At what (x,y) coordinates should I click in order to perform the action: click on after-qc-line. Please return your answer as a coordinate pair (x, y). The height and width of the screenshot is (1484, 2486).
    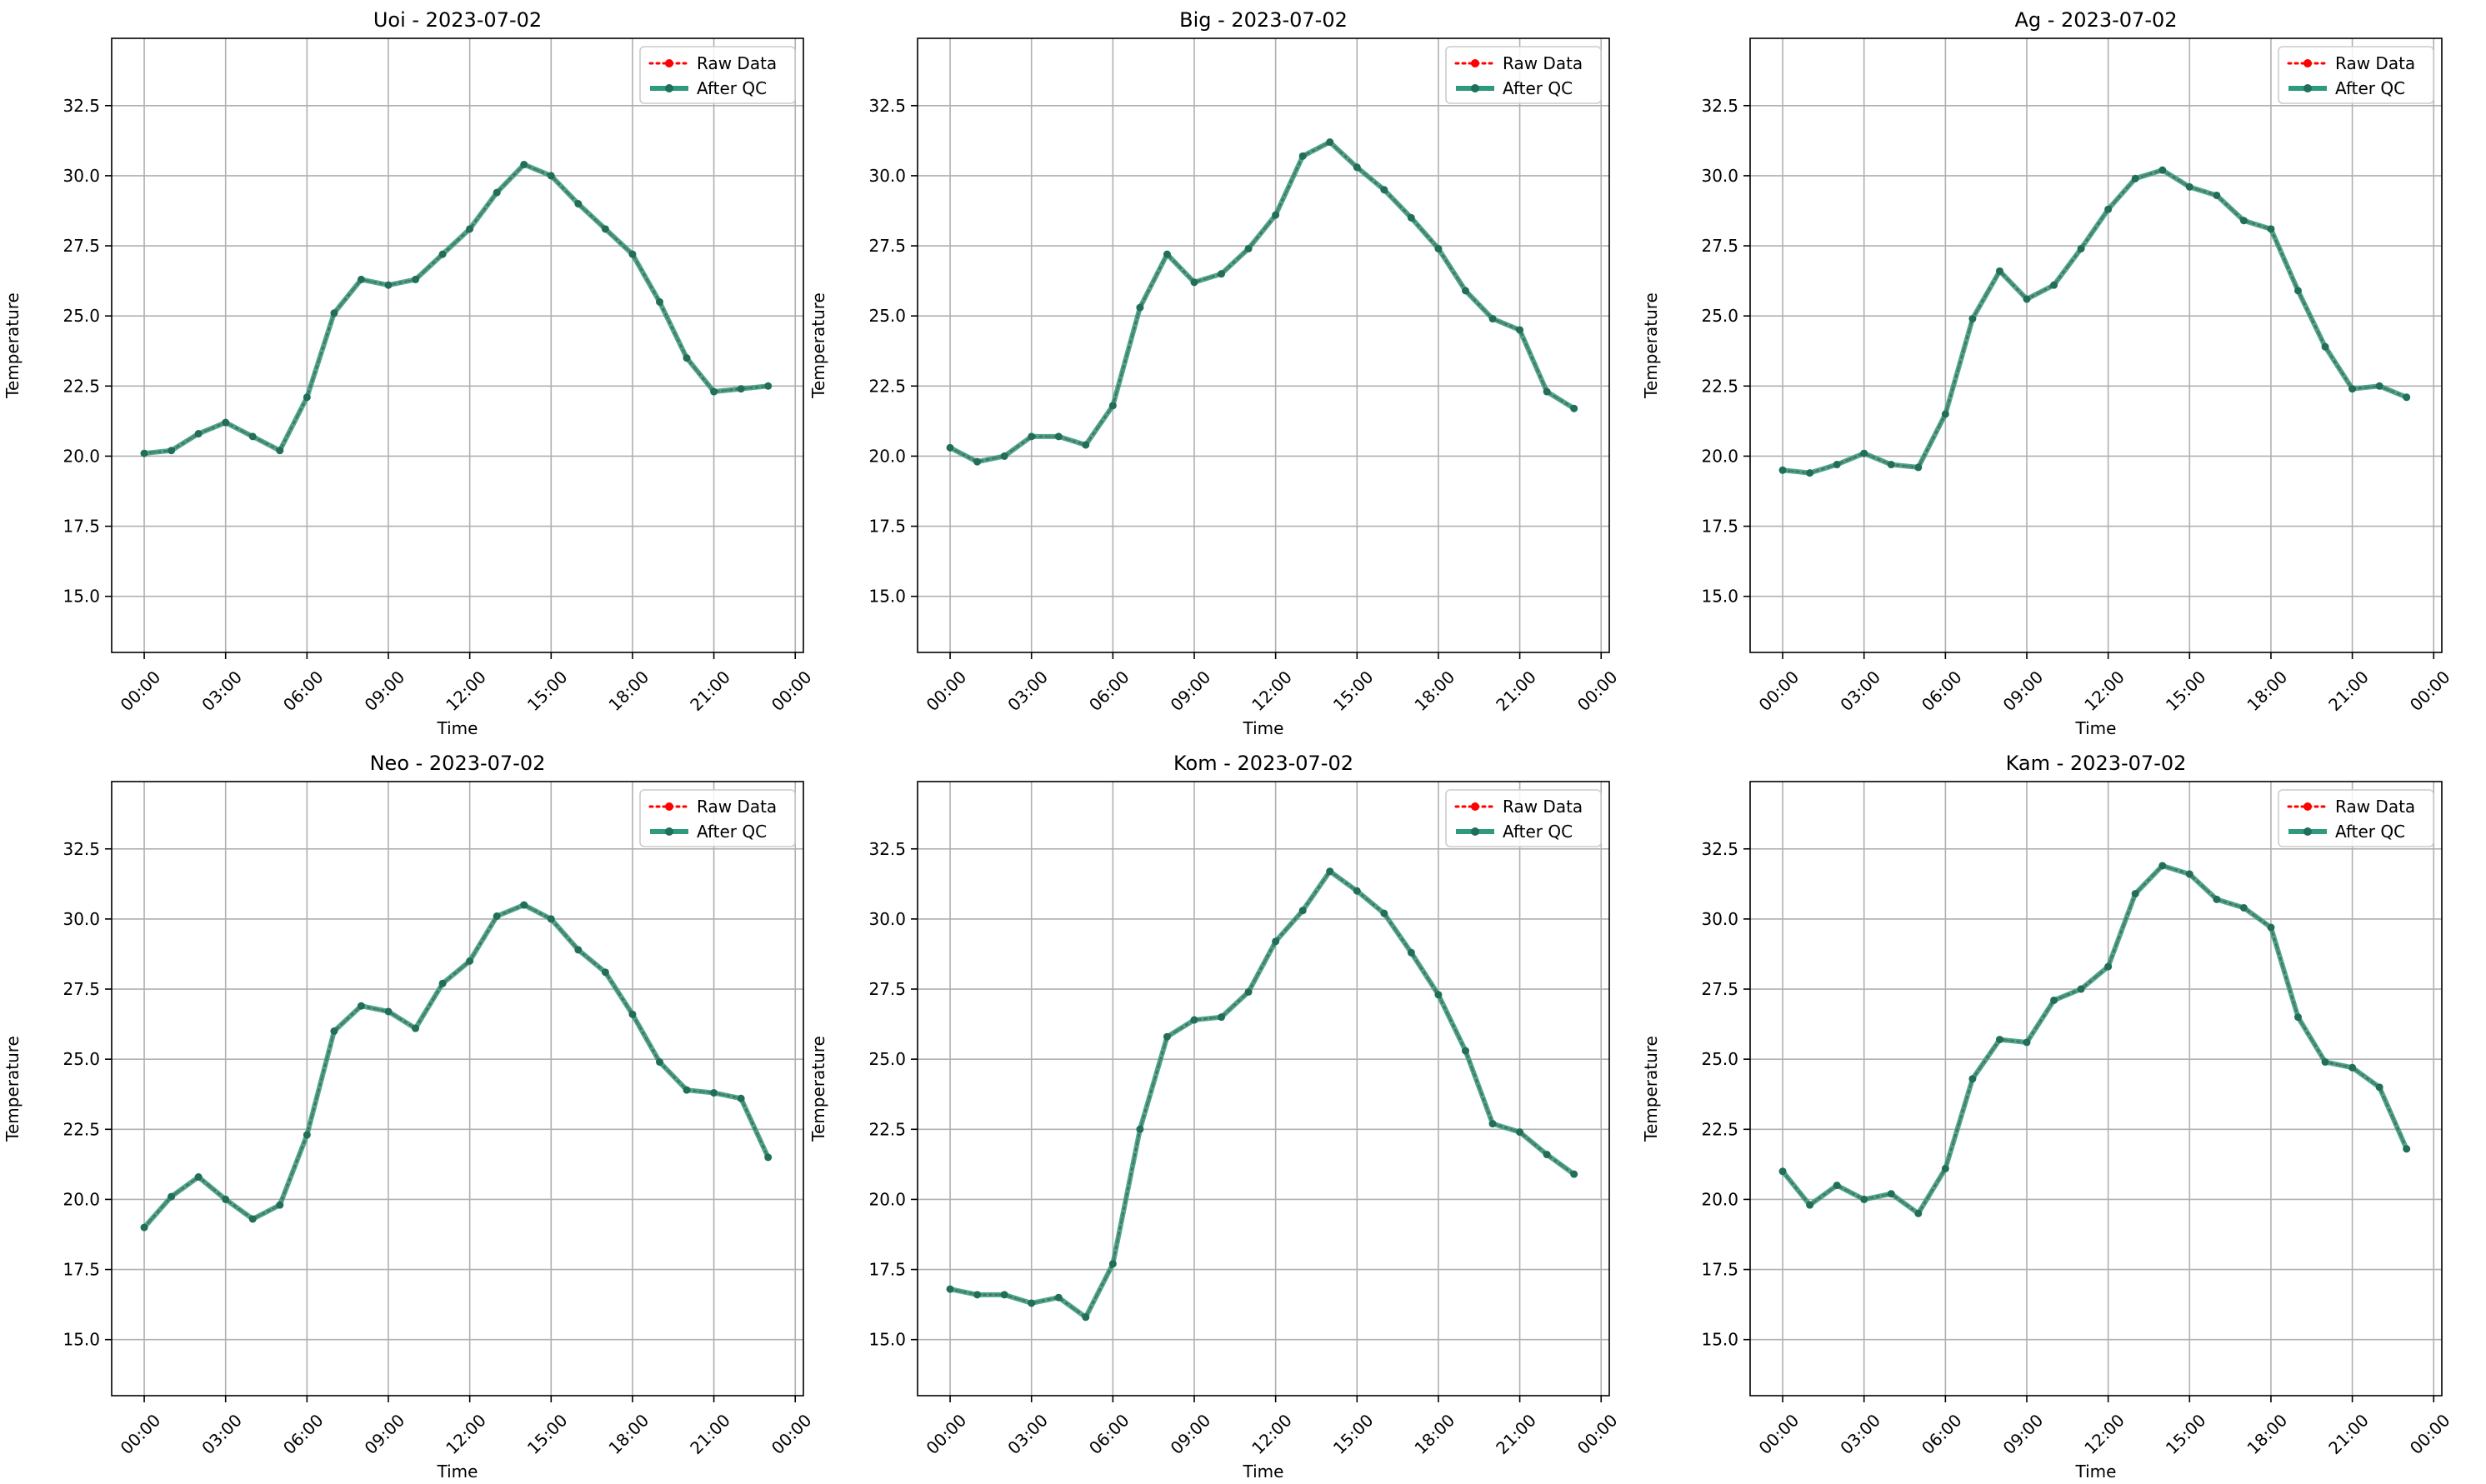
    Looking at the image, I should click on (456, 1066).